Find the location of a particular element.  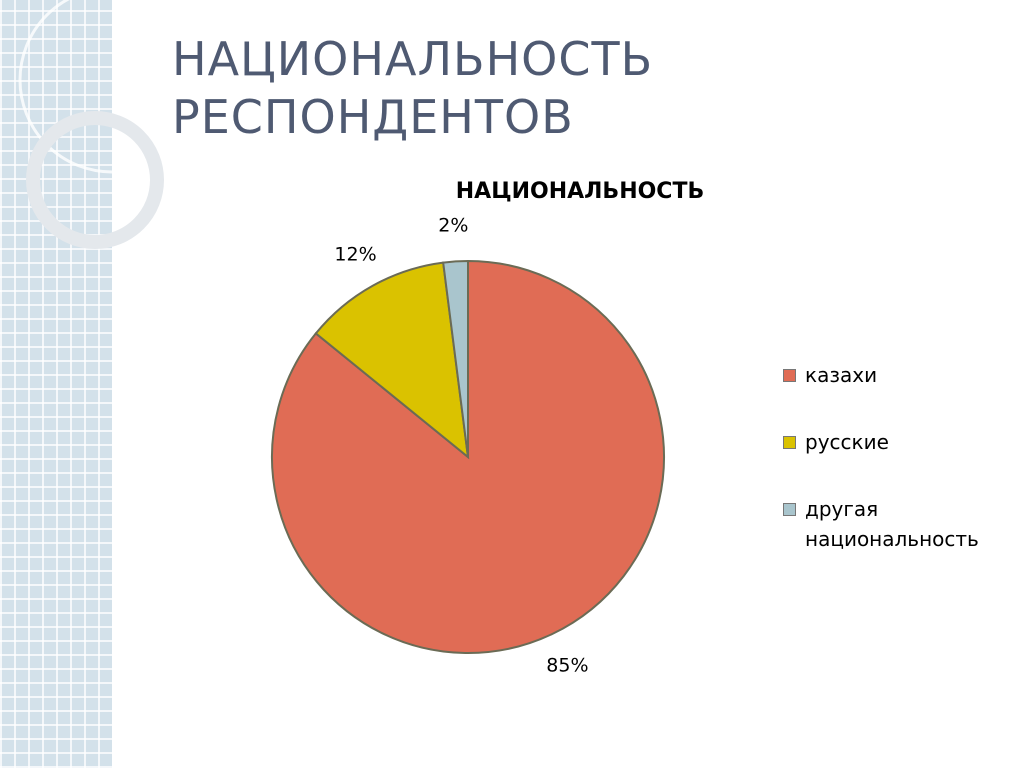

data-label: 85% is located at coordinates (567, 665).